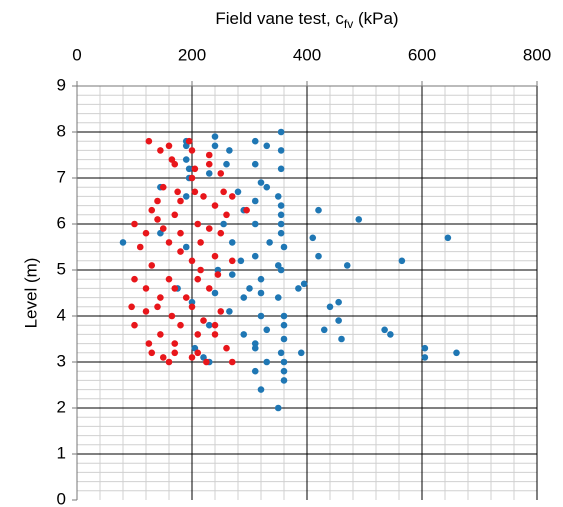 This screenshot has height=507, width=563. What do you see at coordinates (537, 54) in the screenshot?
I see `x-tick-label: 800` at bounding box center [537, 54].